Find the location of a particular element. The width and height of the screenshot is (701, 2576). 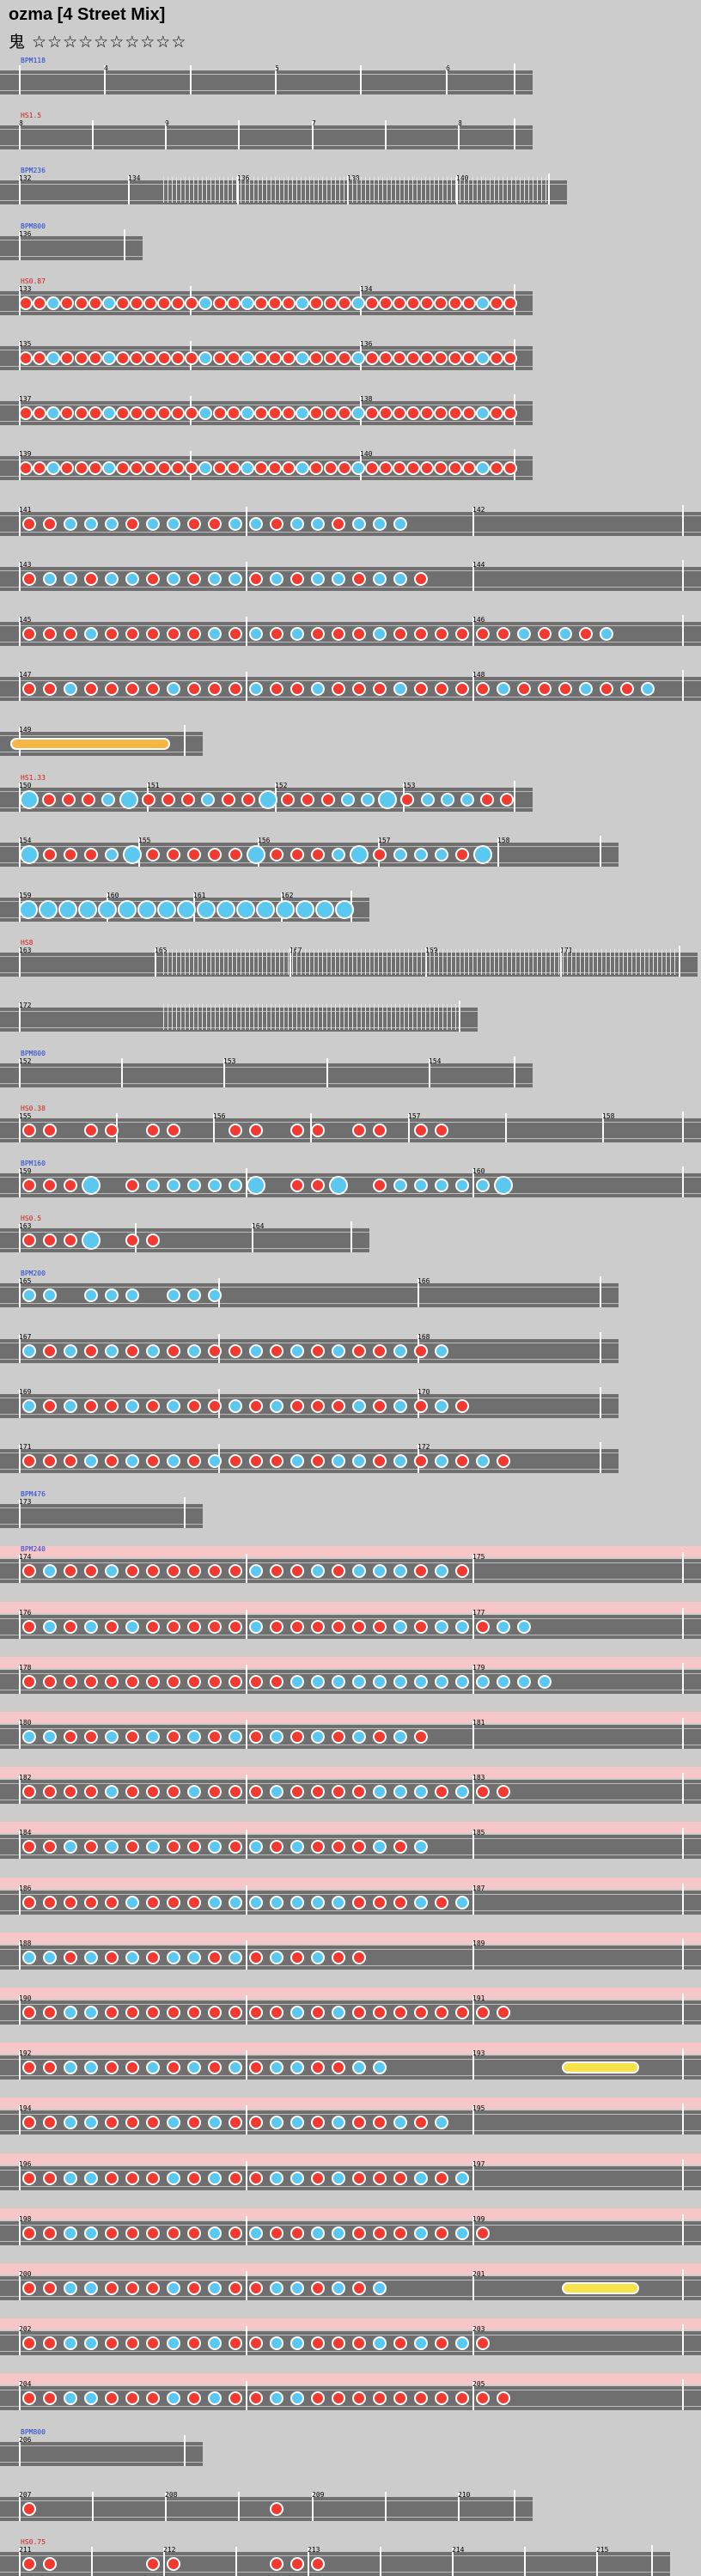

measure-number: 152 is located at coordinates (25, 1061).